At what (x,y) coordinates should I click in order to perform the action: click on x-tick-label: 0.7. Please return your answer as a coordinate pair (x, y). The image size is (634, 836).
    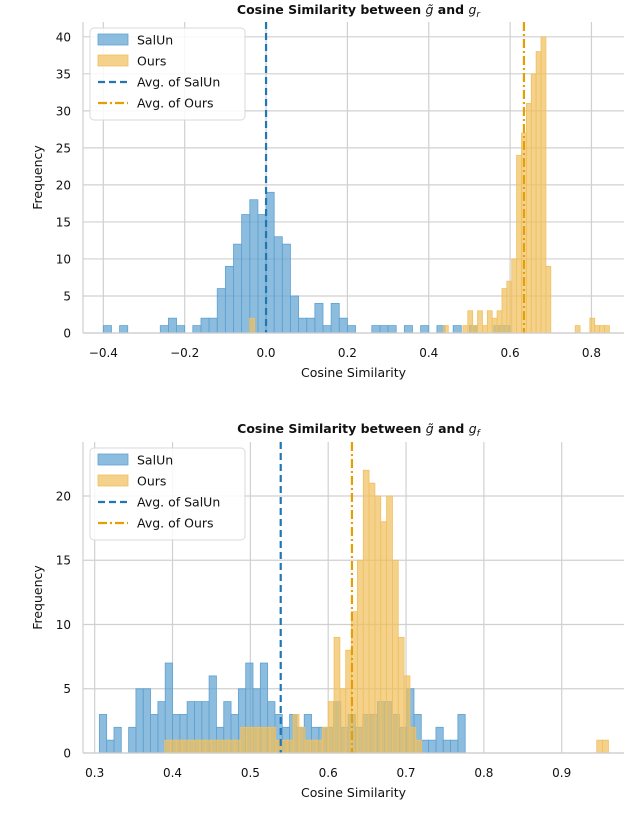
    Looking at the image, I should click on (405, 773).